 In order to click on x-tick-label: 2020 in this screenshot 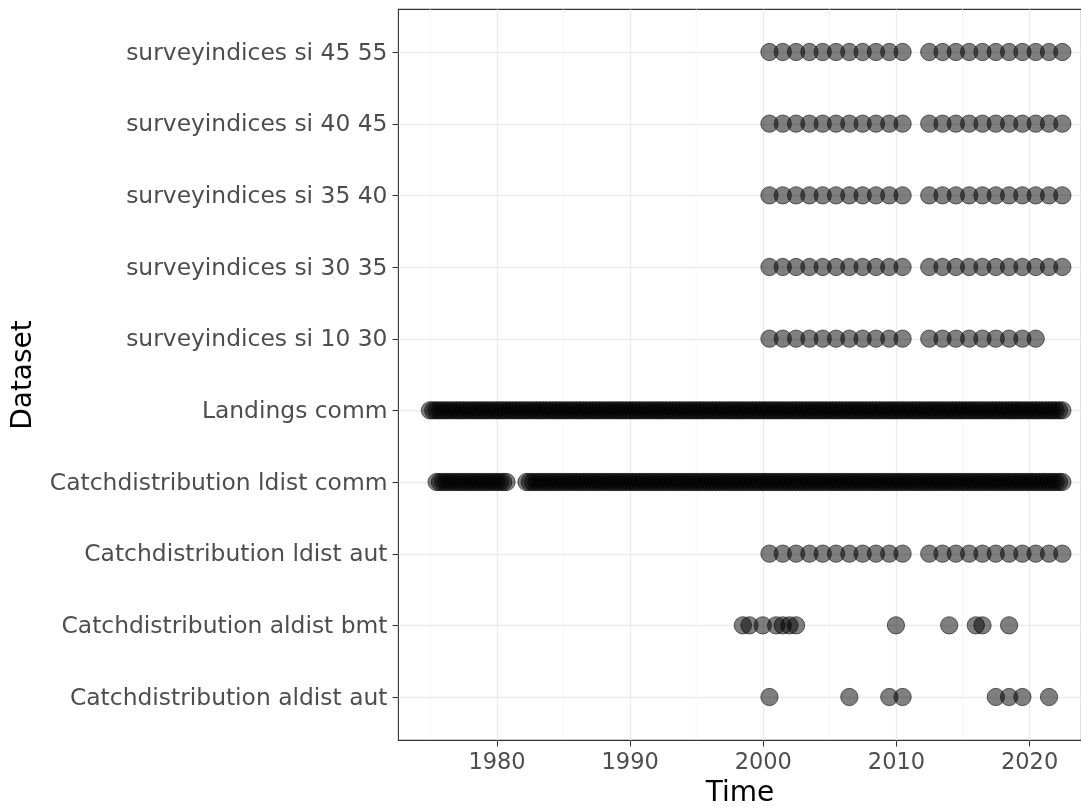, I will do `click(1029, 760)`.